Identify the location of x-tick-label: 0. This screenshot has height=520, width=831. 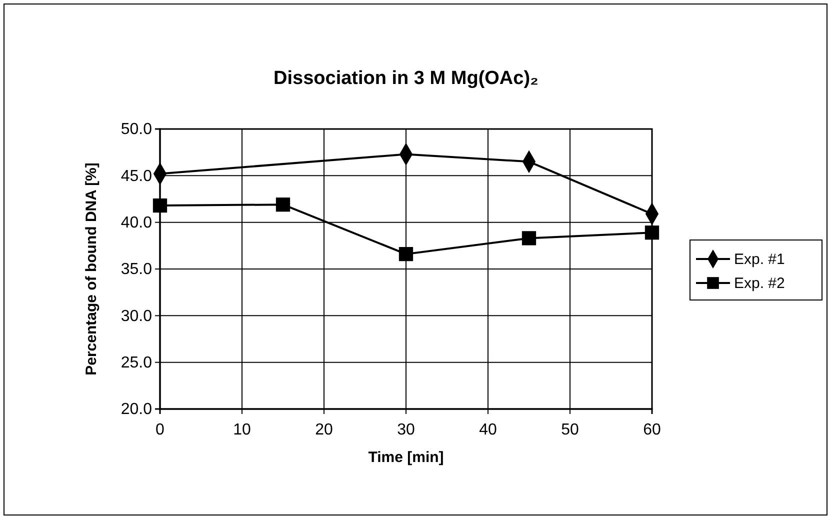
(160, 430).